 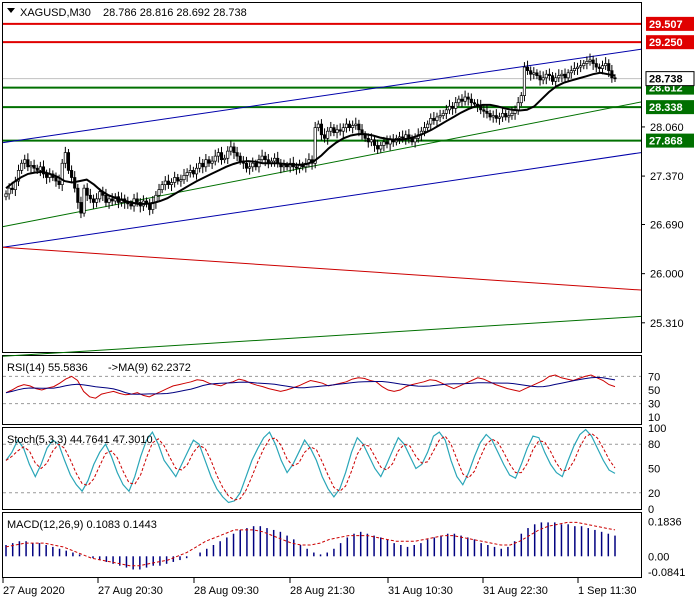 What do you see at coordinates (149, 368) in the screenshot?
I see `rsi-ma-label: ->MA(9) 62.2372` at bounding box center [149, 368].